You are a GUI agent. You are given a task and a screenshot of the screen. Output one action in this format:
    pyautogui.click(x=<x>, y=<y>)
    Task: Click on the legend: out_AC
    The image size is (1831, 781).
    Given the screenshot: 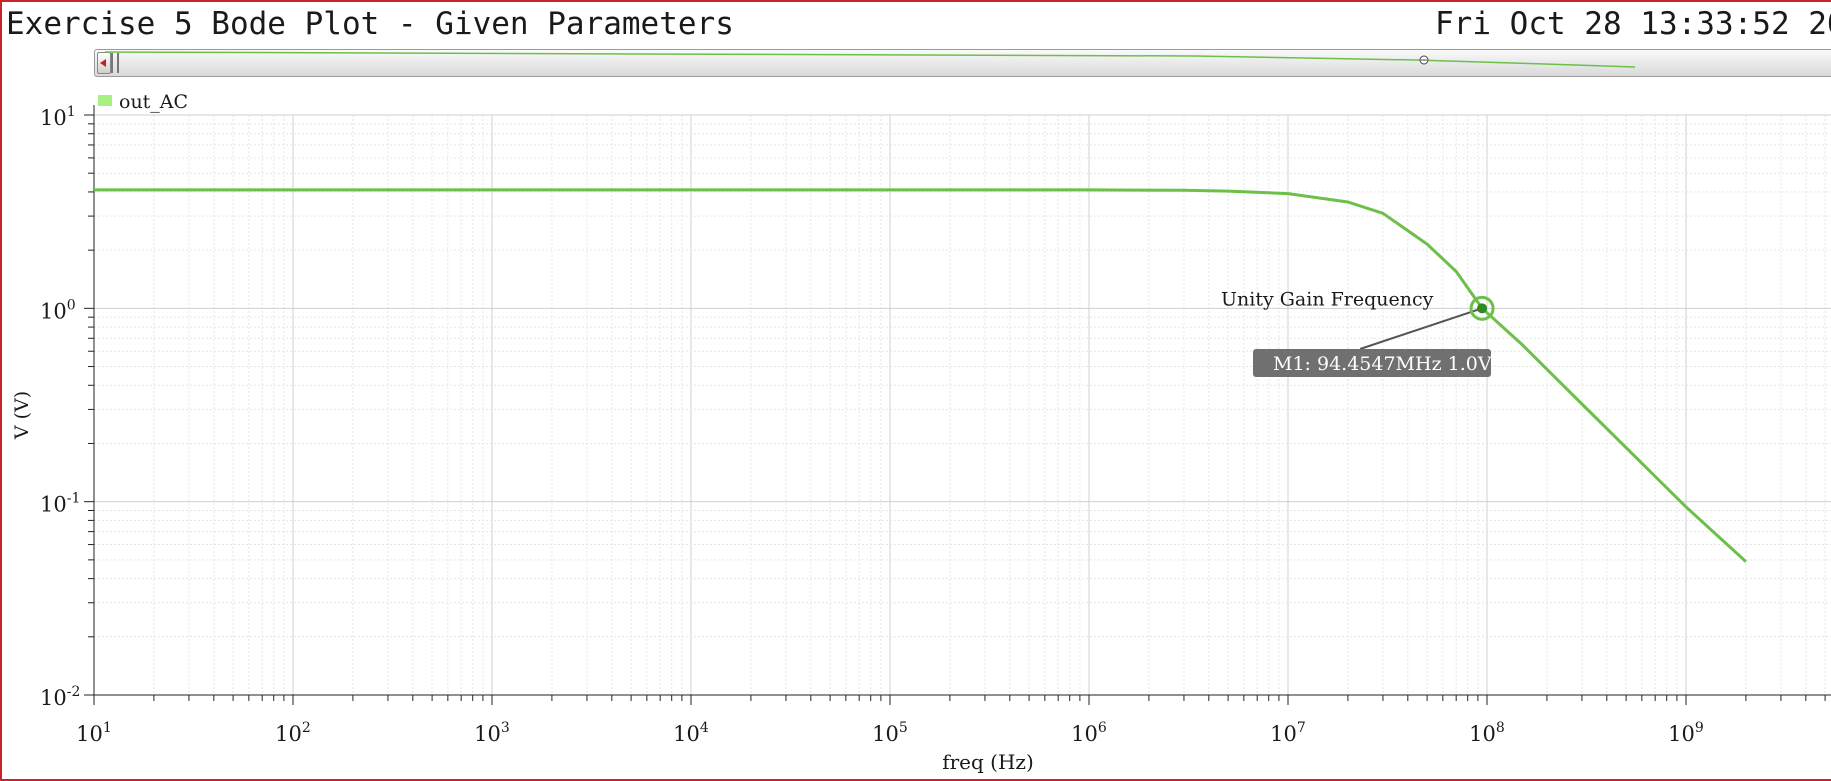 What is the action you would take?
    pyautogui.click(x=143, y=102)
    